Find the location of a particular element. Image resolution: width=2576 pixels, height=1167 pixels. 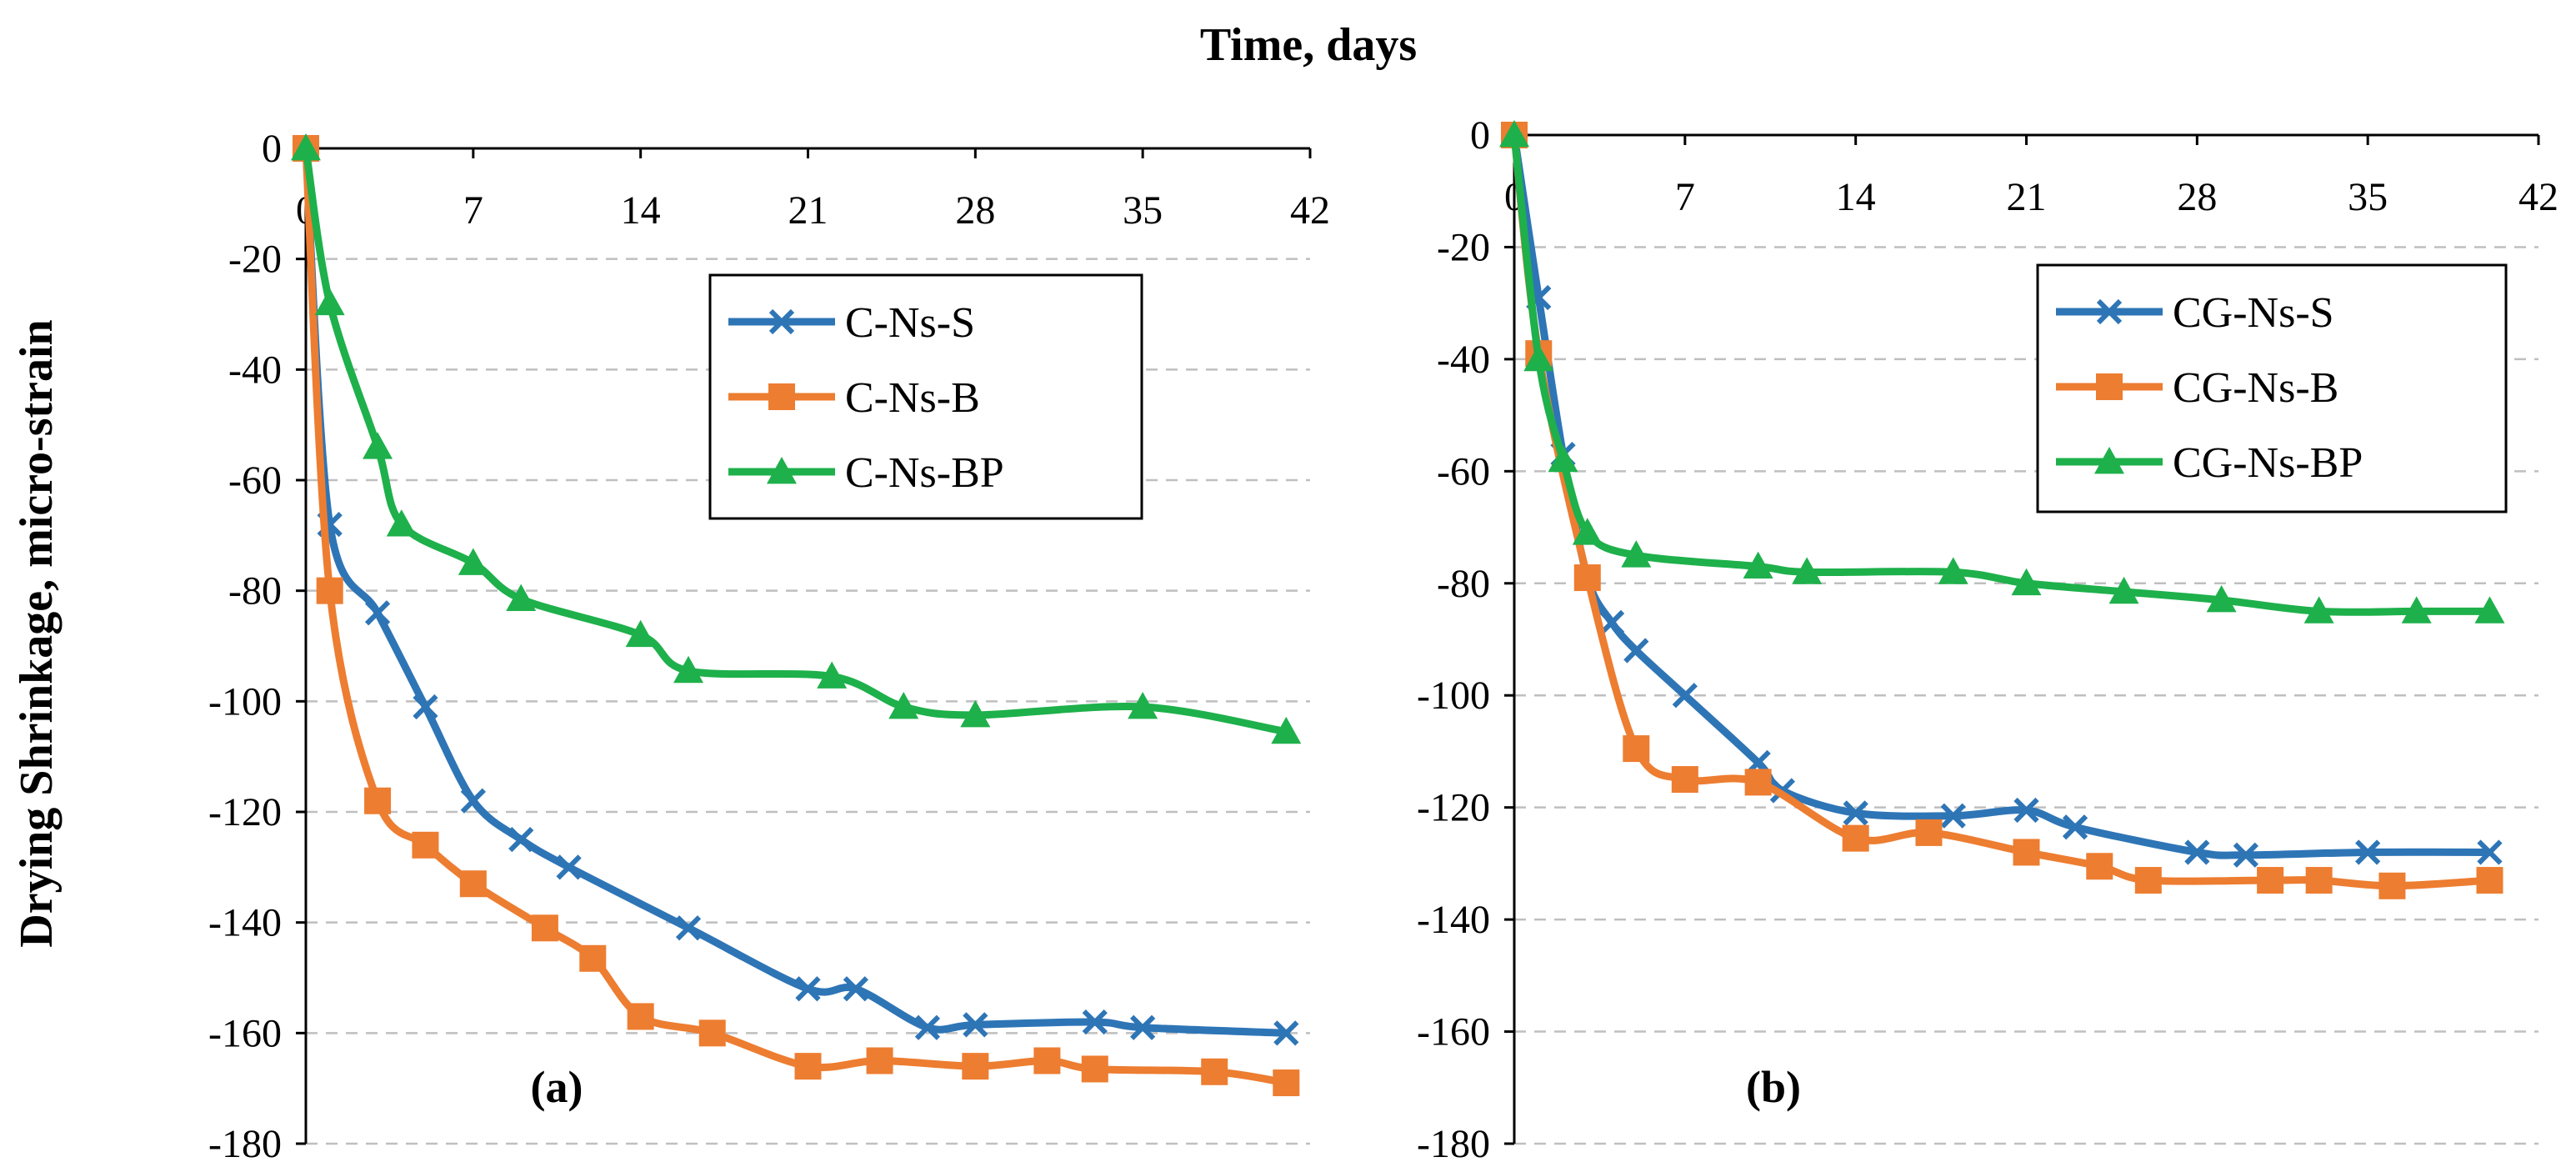

x-tick-label: 14 is located at coordinates (1856, 197).